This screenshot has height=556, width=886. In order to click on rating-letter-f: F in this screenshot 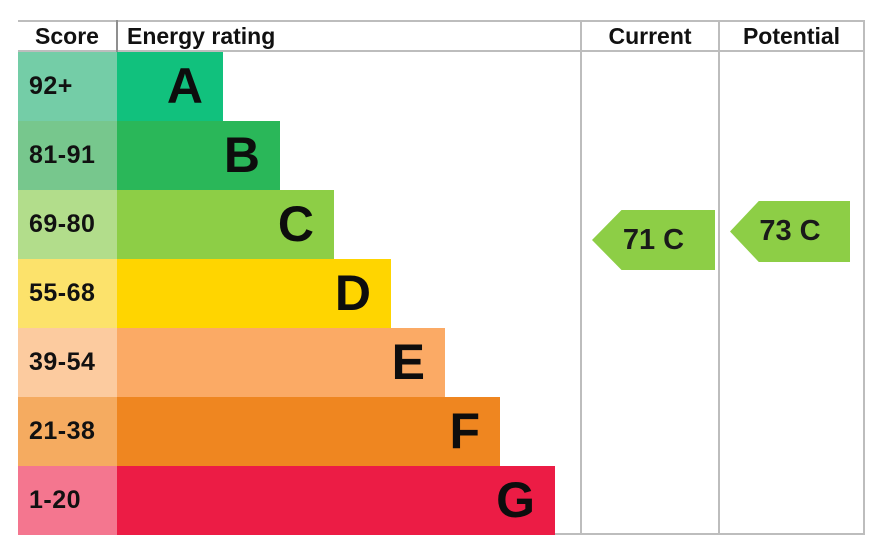, I will do `click(464, 431)`.